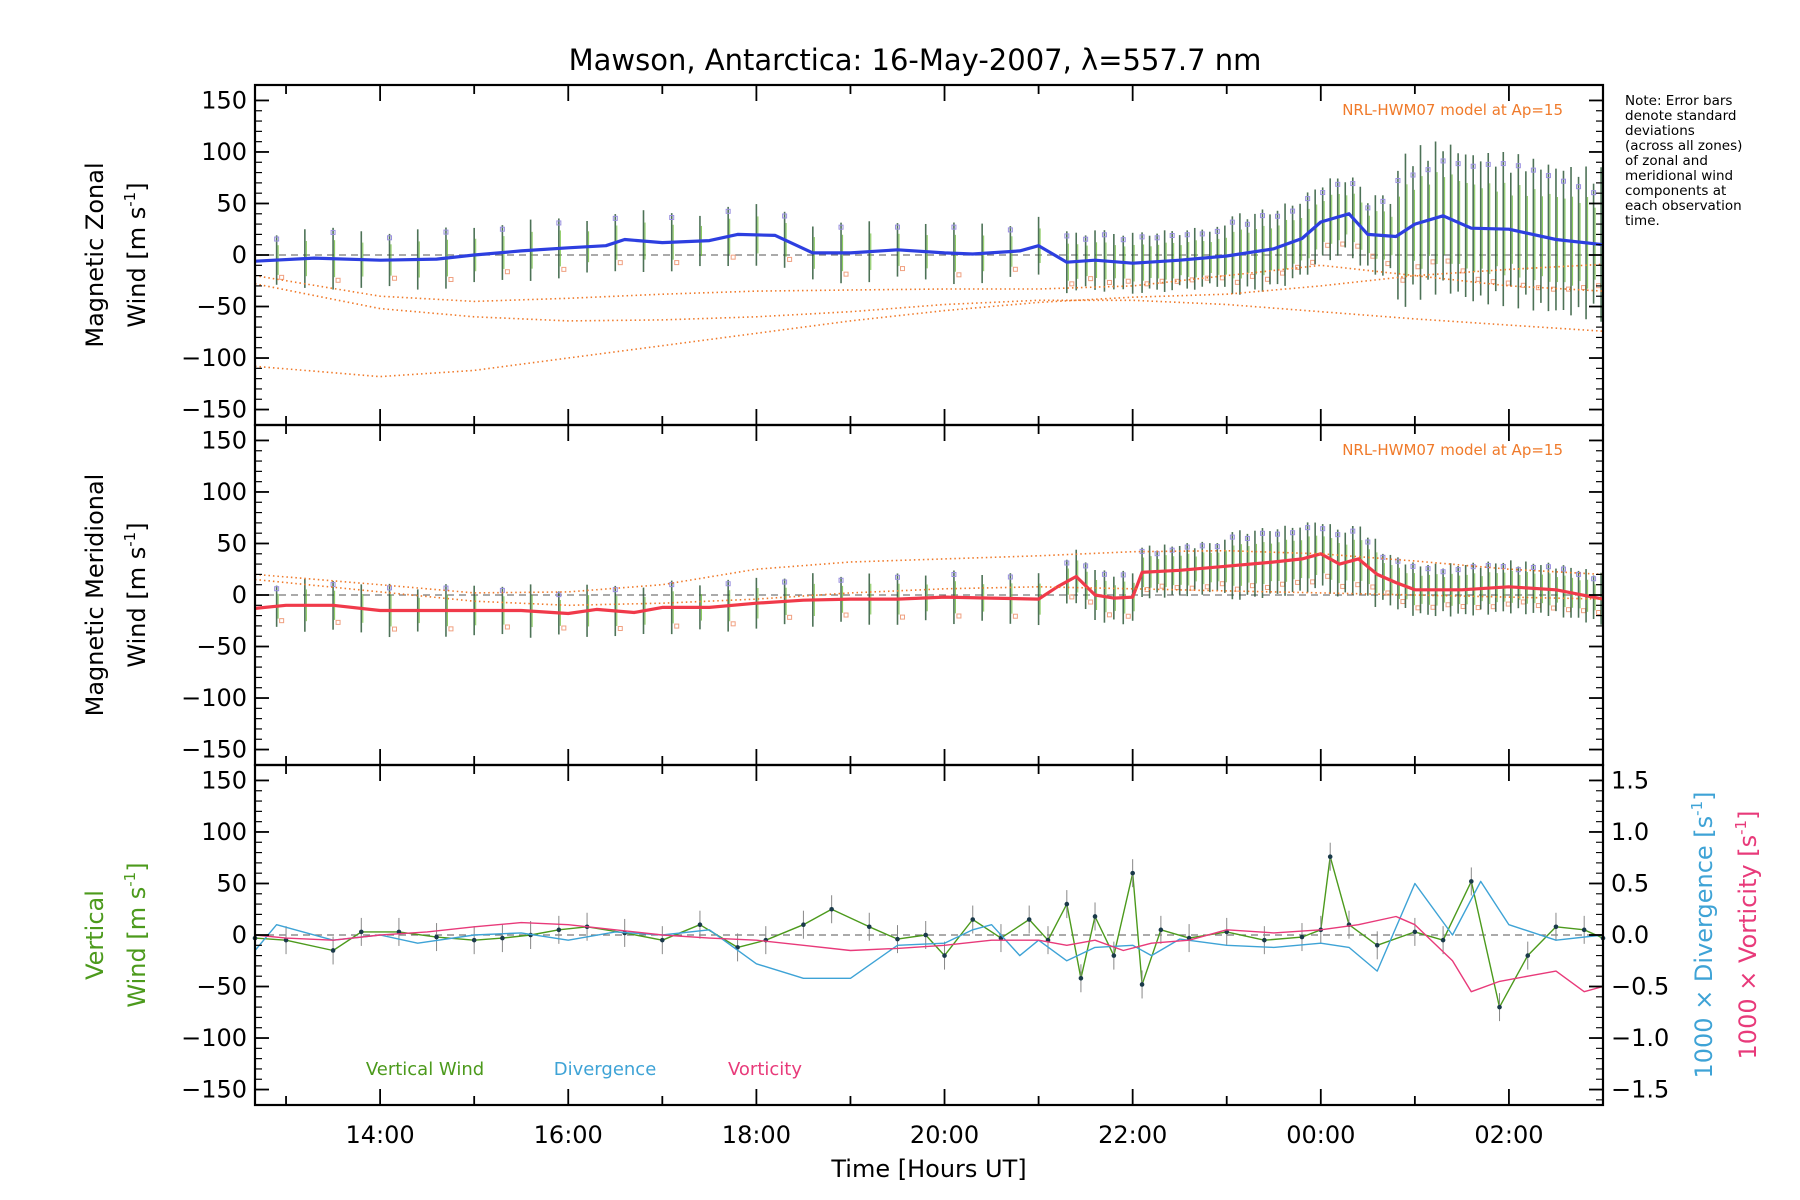 The height and width of the screenshot is (1200, 1800). What do you see at coordinates (425, 1069) in the screenshot?
I see `legend-0: Vertical Wind` at bounding box center [425, 1069].